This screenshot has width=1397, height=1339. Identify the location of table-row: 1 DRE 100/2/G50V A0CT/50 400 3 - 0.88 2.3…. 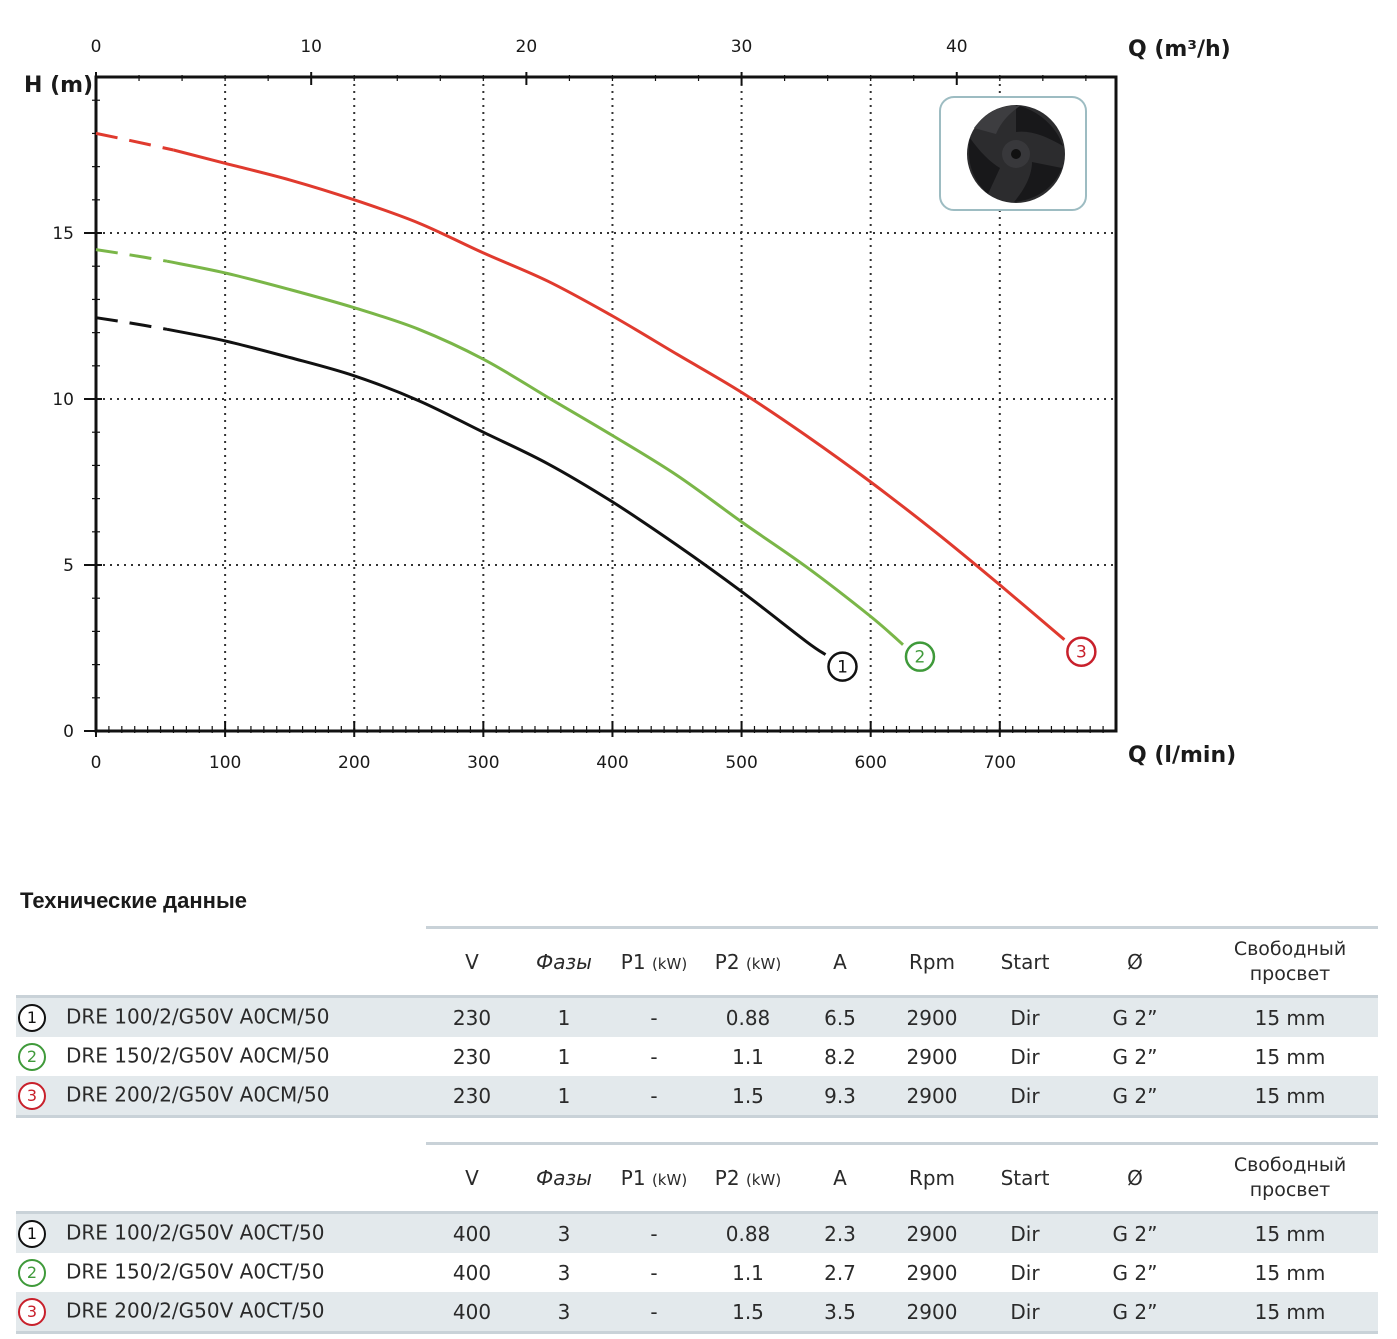
(697, 1232).